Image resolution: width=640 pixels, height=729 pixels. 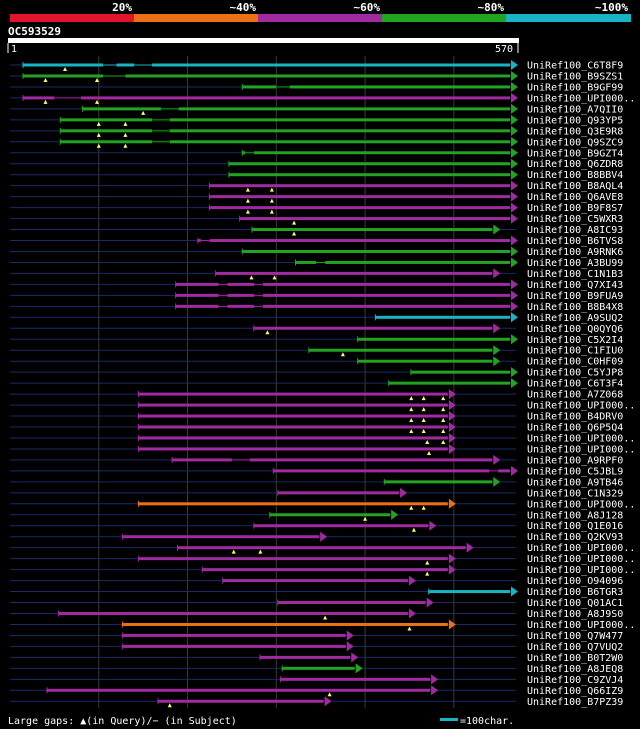 I want to click on hit-label: UniRef100_B4DRV0, so click(x=575, y=417).